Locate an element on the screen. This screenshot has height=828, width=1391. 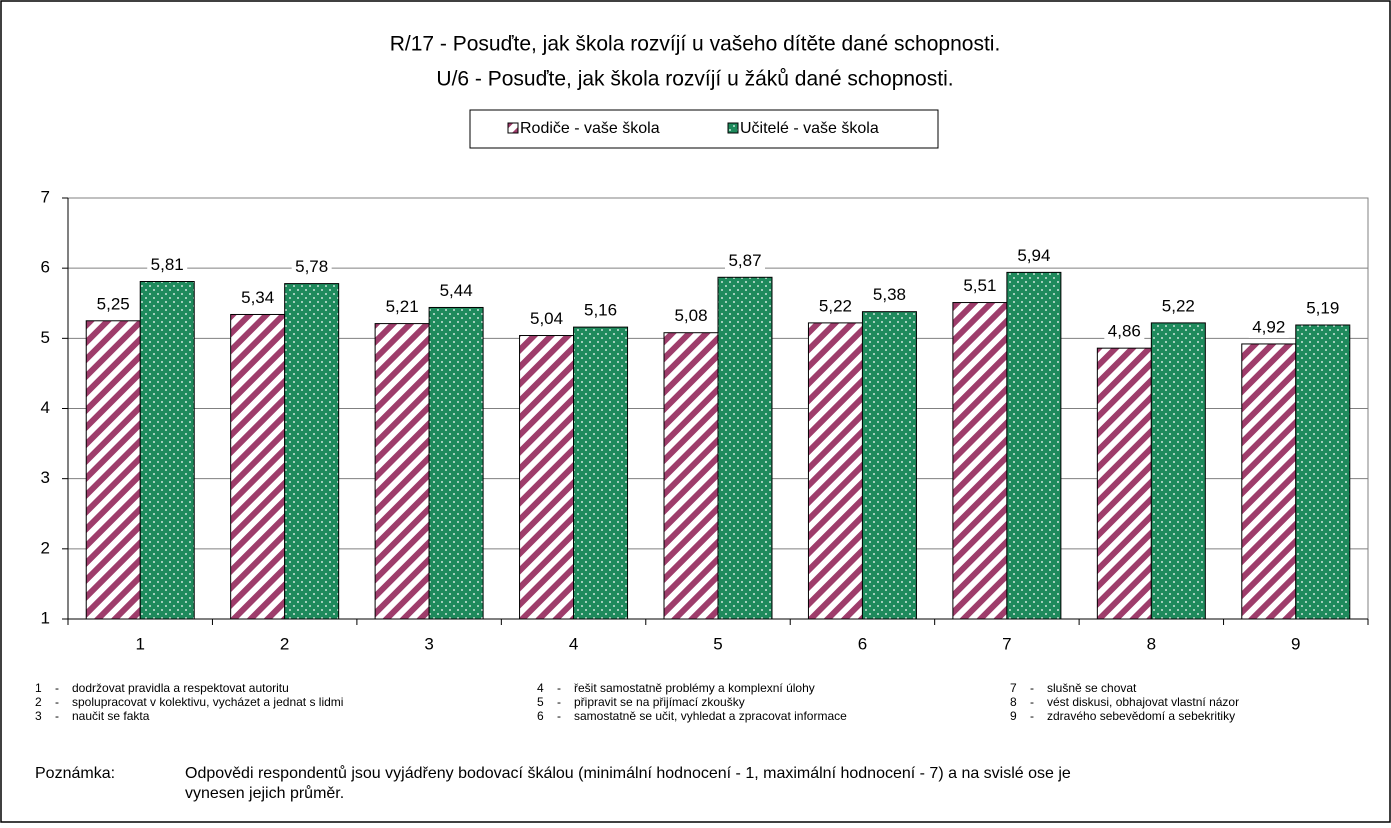
key-text: vést diskusi, obhajovat vlastní názor is located at coordinates (1143, 702).